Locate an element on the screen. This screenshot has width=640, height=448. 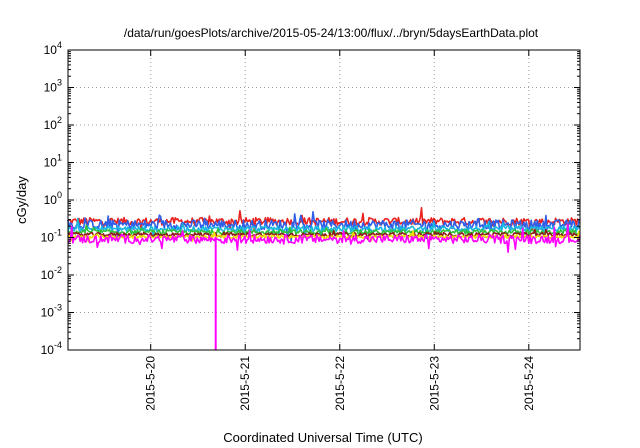
y-tick-label: 10⁴ is located at coordinates (53, 48).